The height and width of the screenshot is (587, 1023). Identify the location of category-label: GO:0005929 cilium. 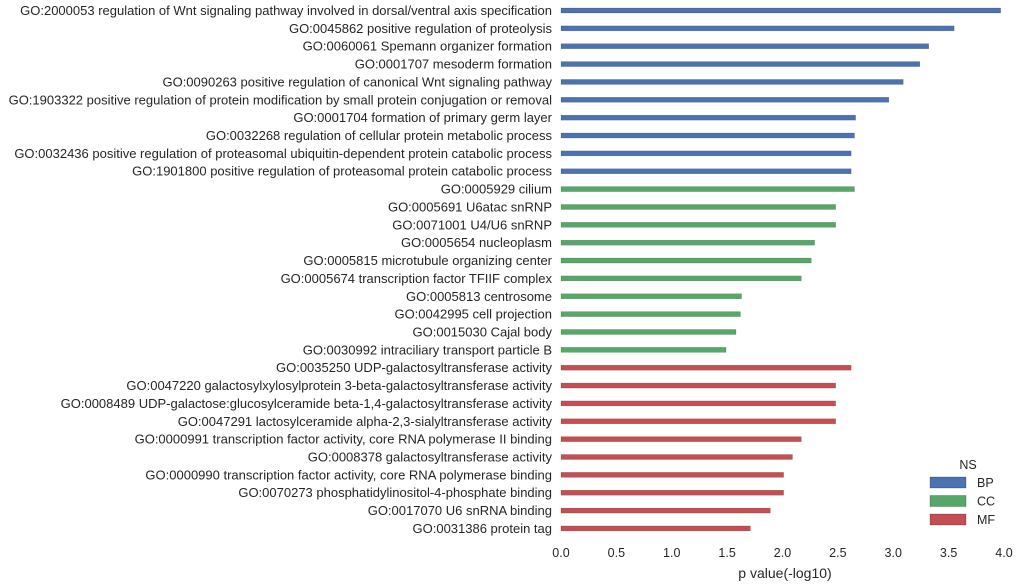
(496, 189).